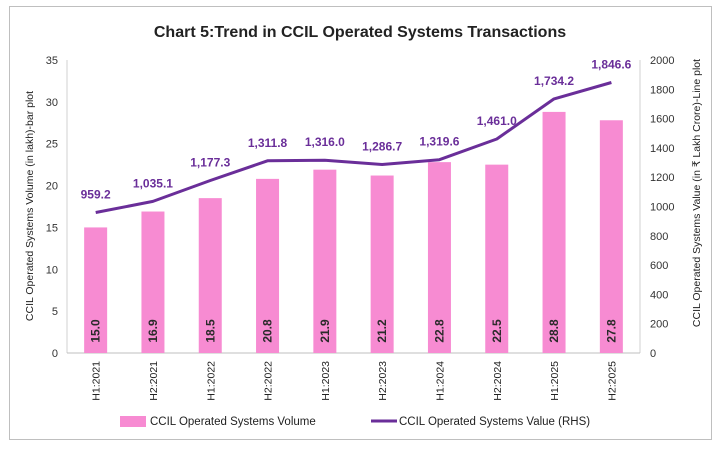 Image resolution: width=721 pixels, height=451 pixels. I want to click on y-tick-label: 10, so click(52, 270).